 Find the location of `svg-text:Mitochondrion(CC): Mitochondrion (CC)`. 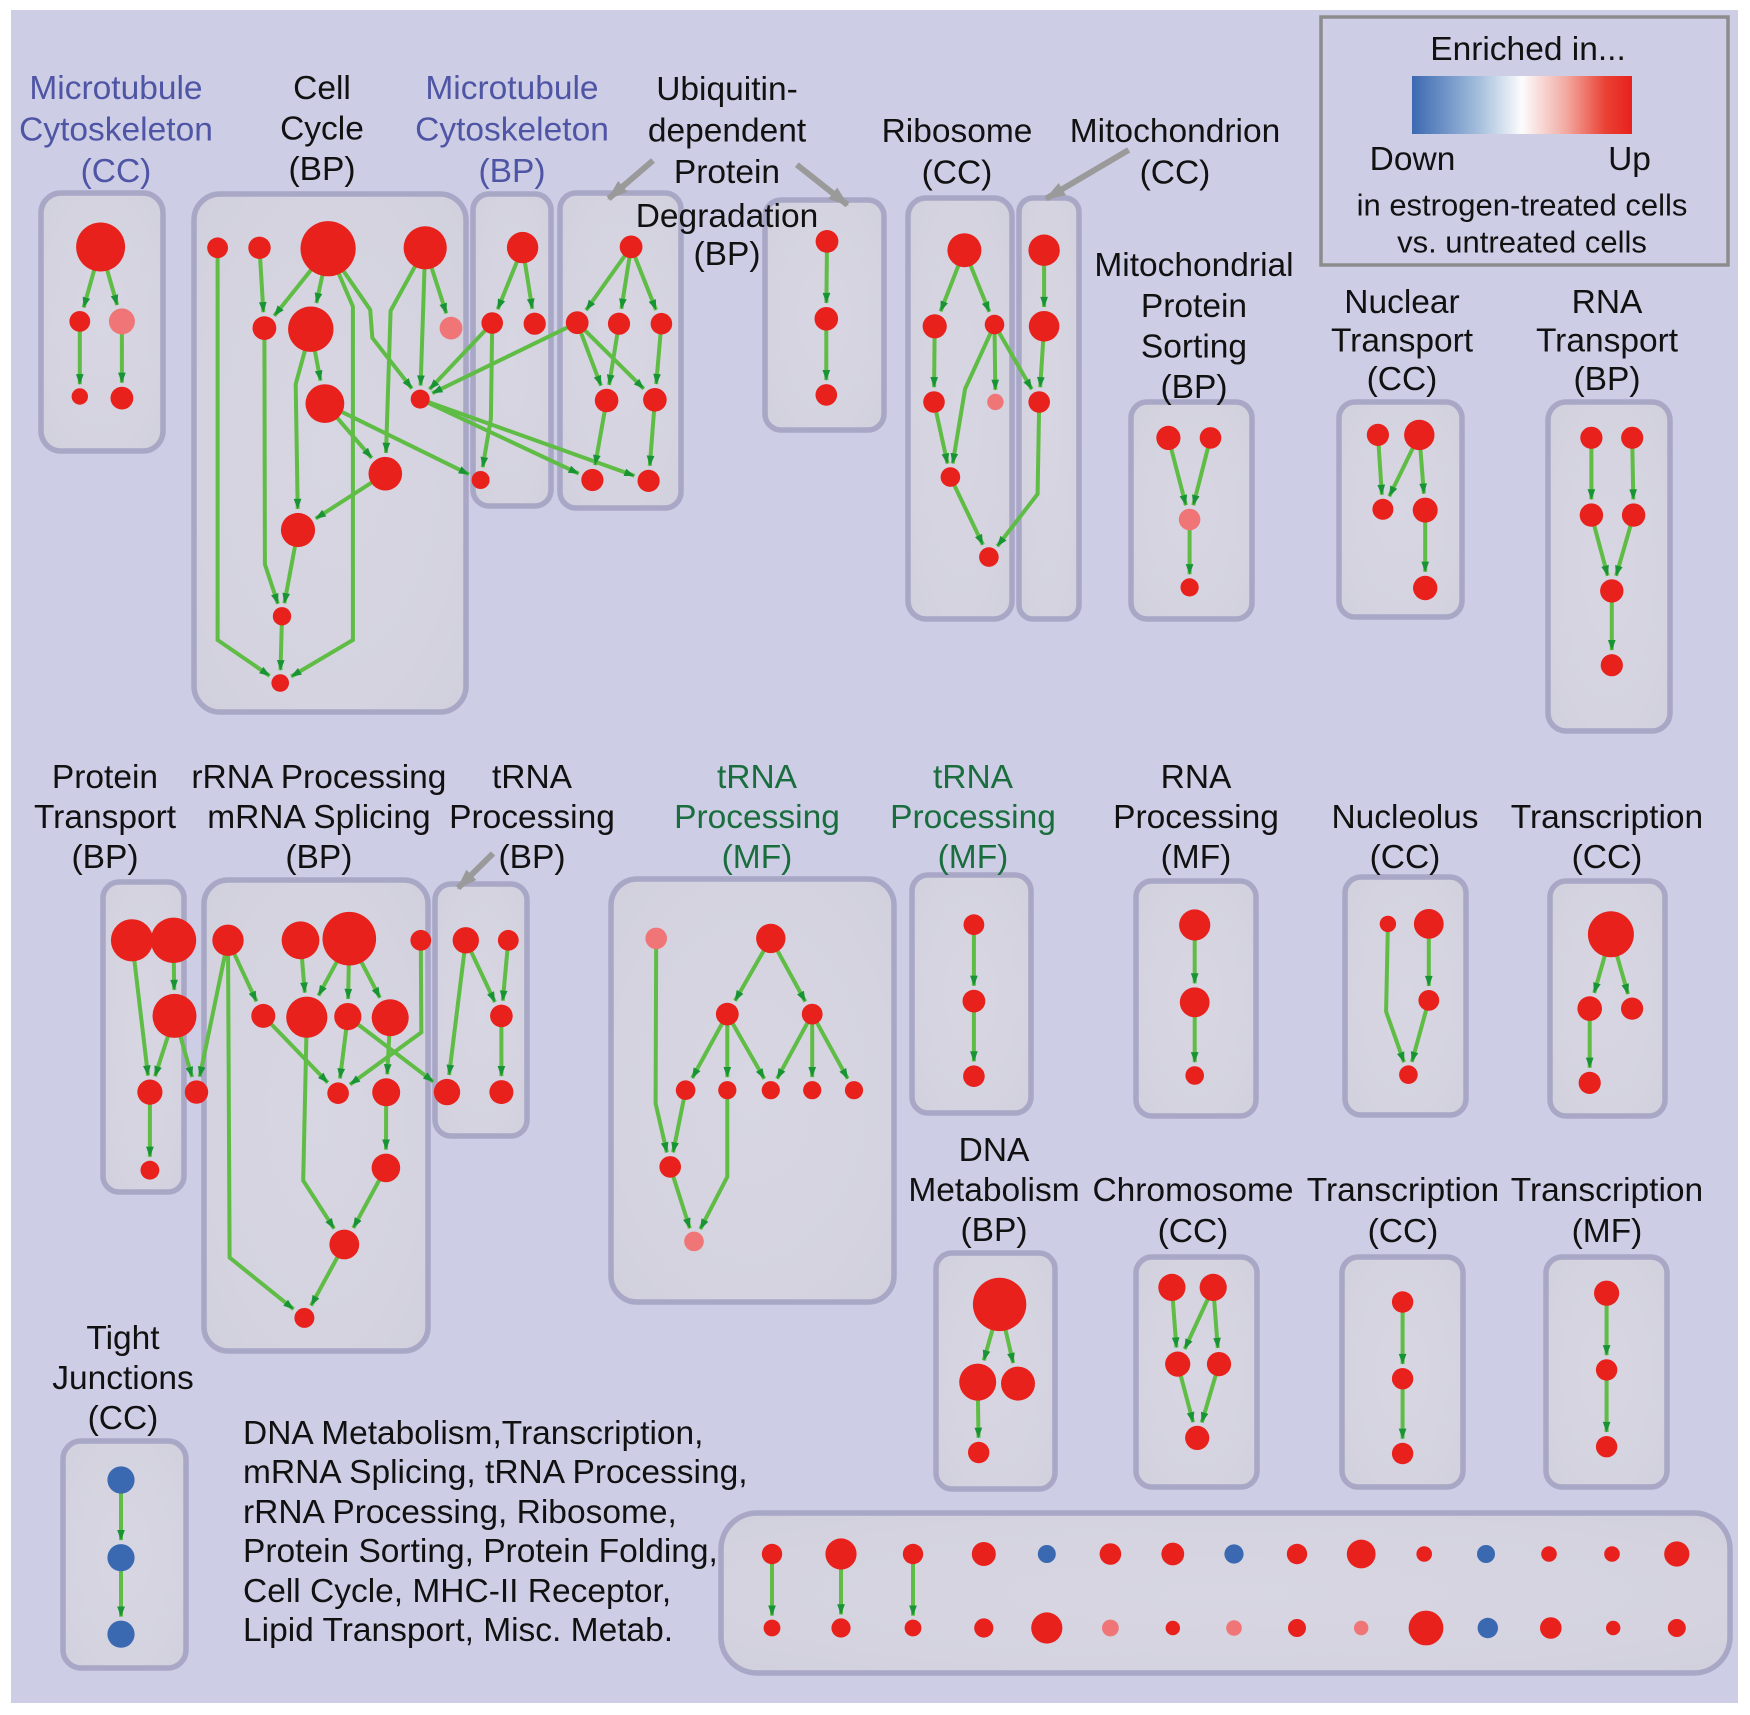

svg-text:Mitochondrion(CC): Mitochondrion (CC) is located at coordinates (1175, 152).